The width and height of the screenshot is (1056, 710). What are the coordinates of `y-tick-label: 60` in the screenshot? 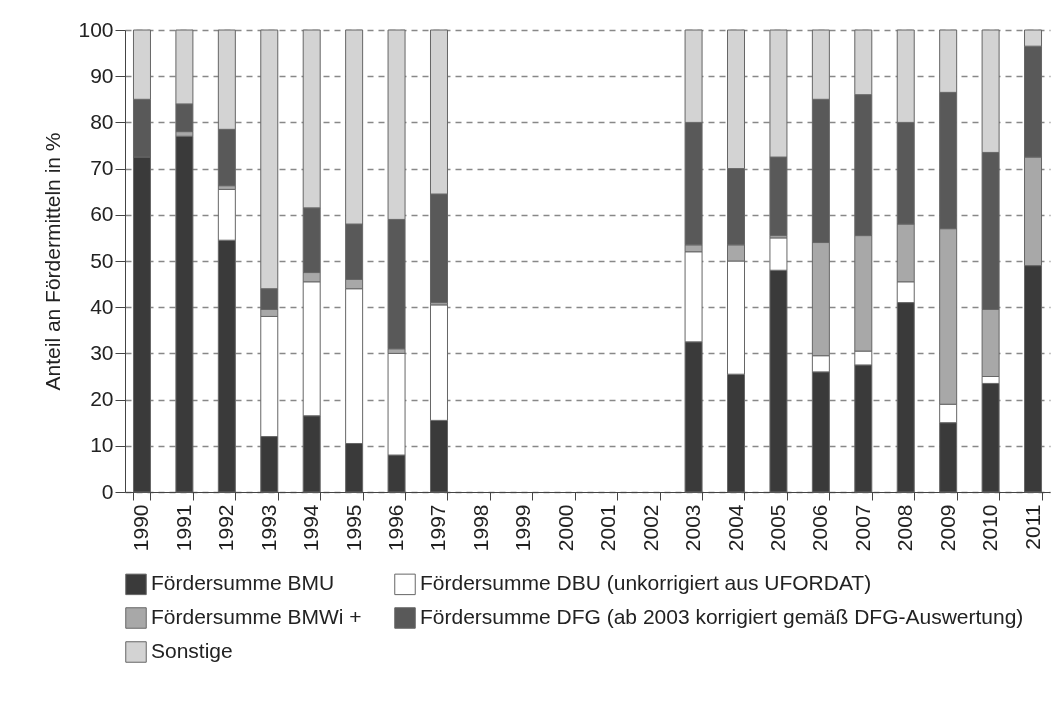 It's located at (102, 214).